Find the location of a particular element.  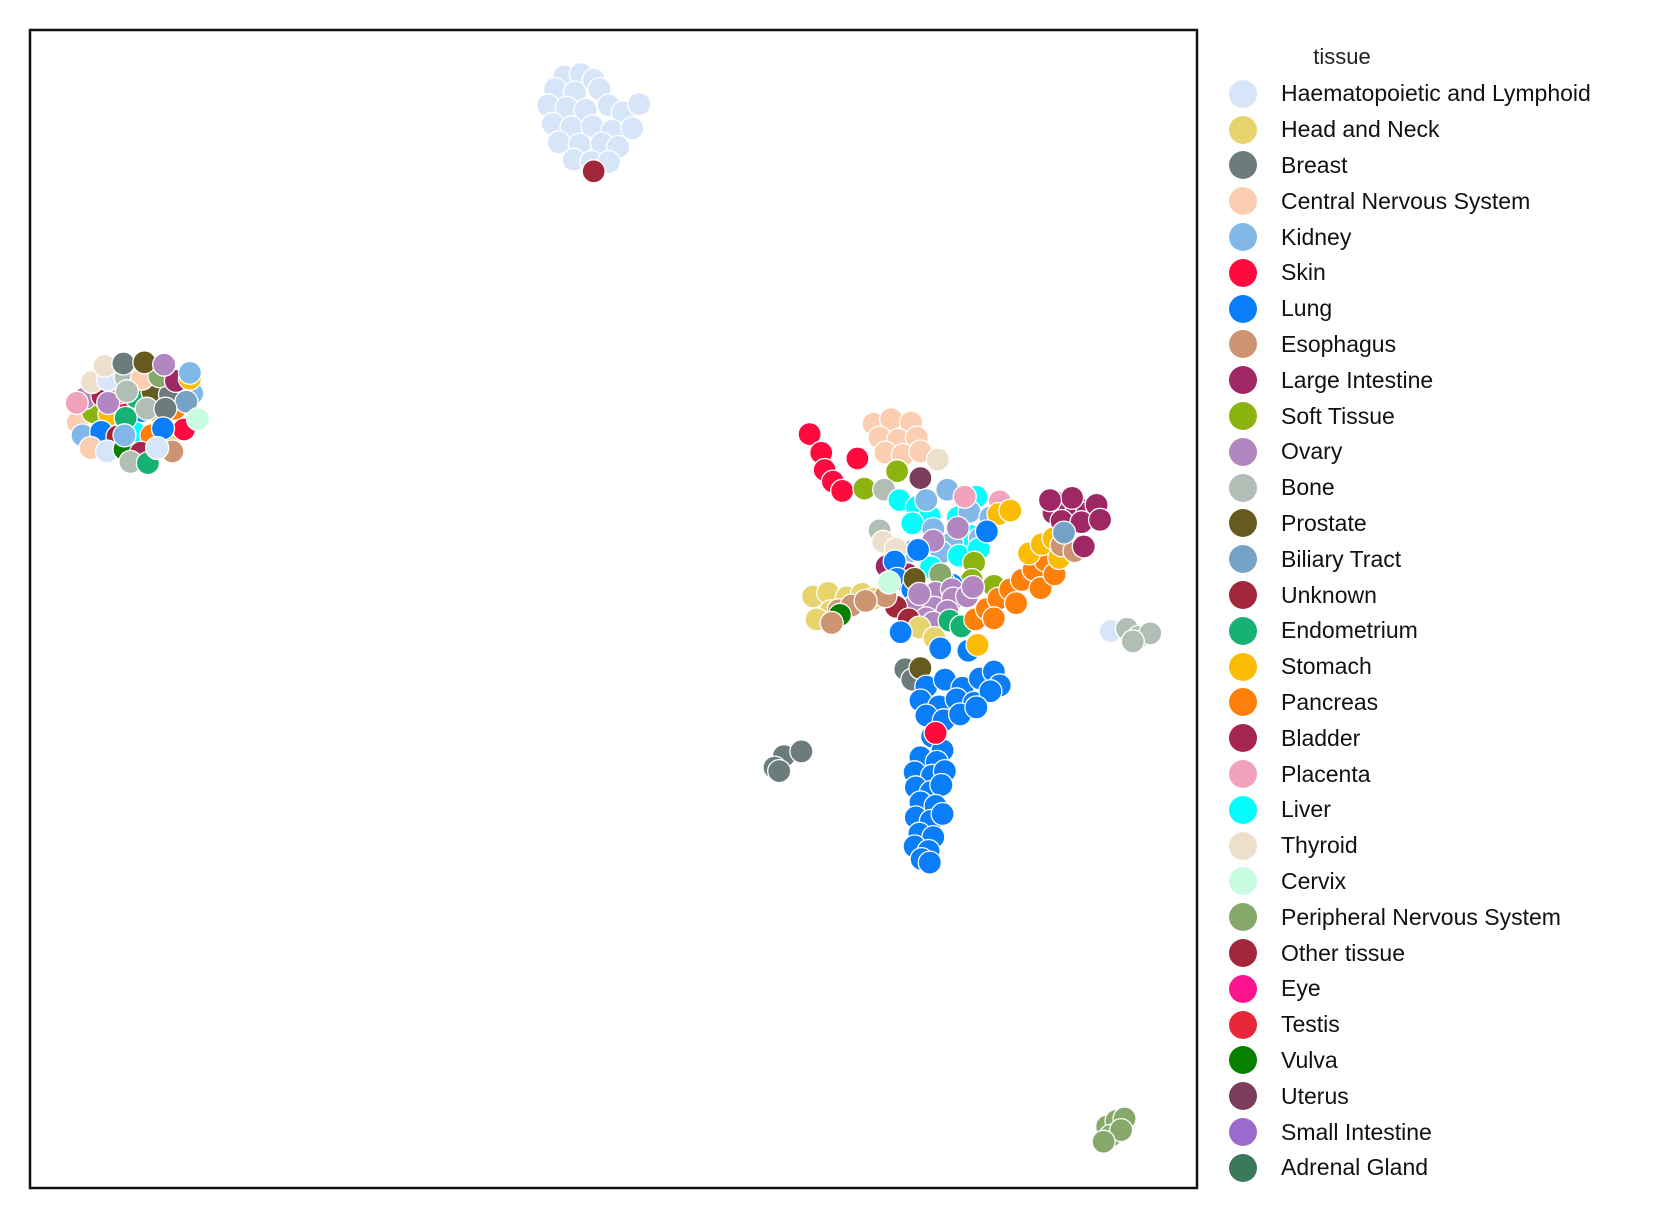

legend-label: Uterus is located at coordinates (1315, 1095).